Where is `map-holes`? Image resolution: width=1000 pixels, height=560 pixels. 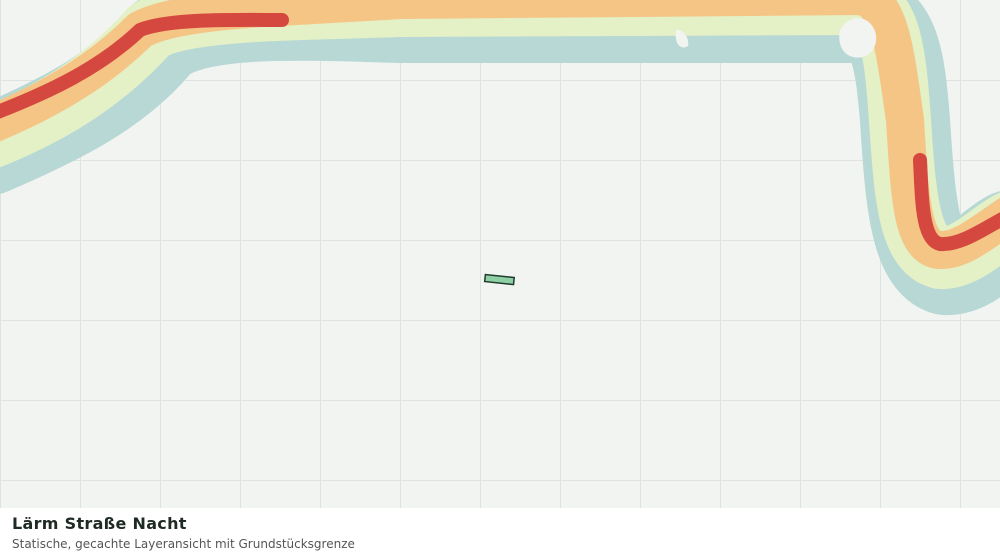
map-holes is located at coordinates (776, 38).